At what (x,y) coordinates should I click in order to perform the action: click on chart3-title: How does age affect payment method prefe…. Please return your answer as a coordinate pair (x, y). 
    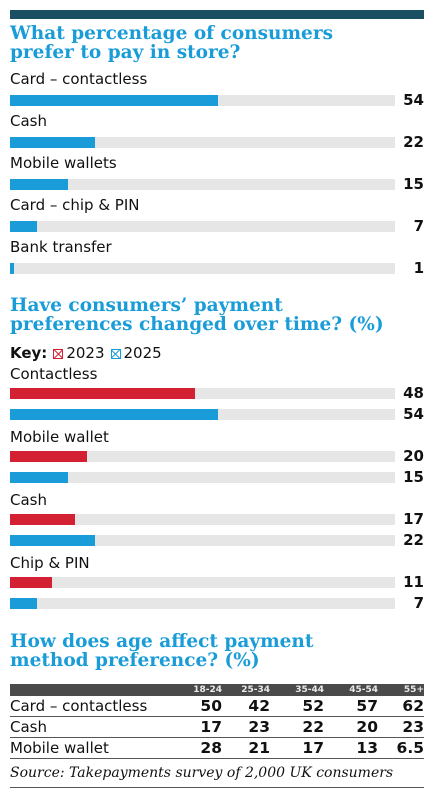
    Looking at the image, I should click on (162, 651).